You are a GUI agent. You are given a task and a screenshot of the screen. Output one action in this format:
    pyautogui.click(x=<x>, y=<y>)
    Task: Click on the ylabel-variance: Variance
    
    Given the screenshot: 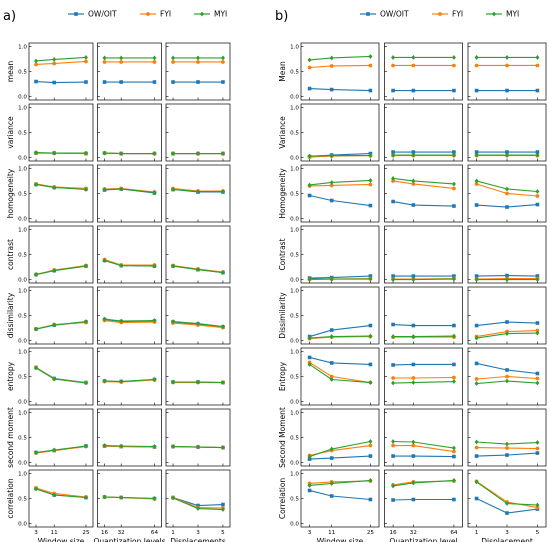 What is the action you would take?
    pyautogui.click(x=282, y=132)
    